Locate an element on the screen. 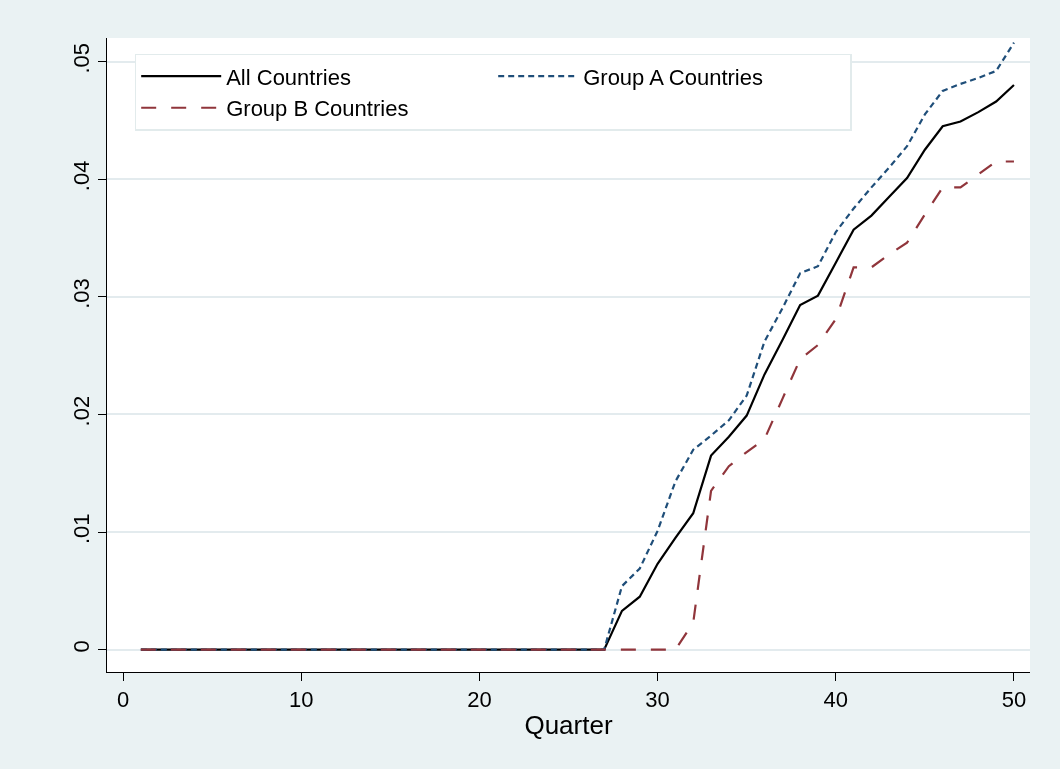 Image resolution: width=1060 pixels, height=769 pixels. x-tick-label: 10 is located at coordinates (301, 700).